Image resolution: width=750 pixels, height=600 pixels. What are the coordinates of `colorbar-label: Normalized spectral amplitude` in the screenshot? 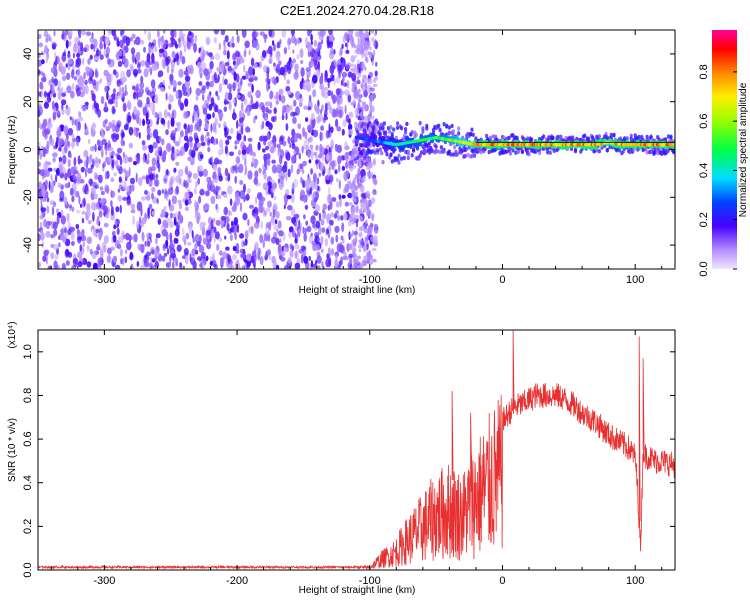 It's located at (743, 149).